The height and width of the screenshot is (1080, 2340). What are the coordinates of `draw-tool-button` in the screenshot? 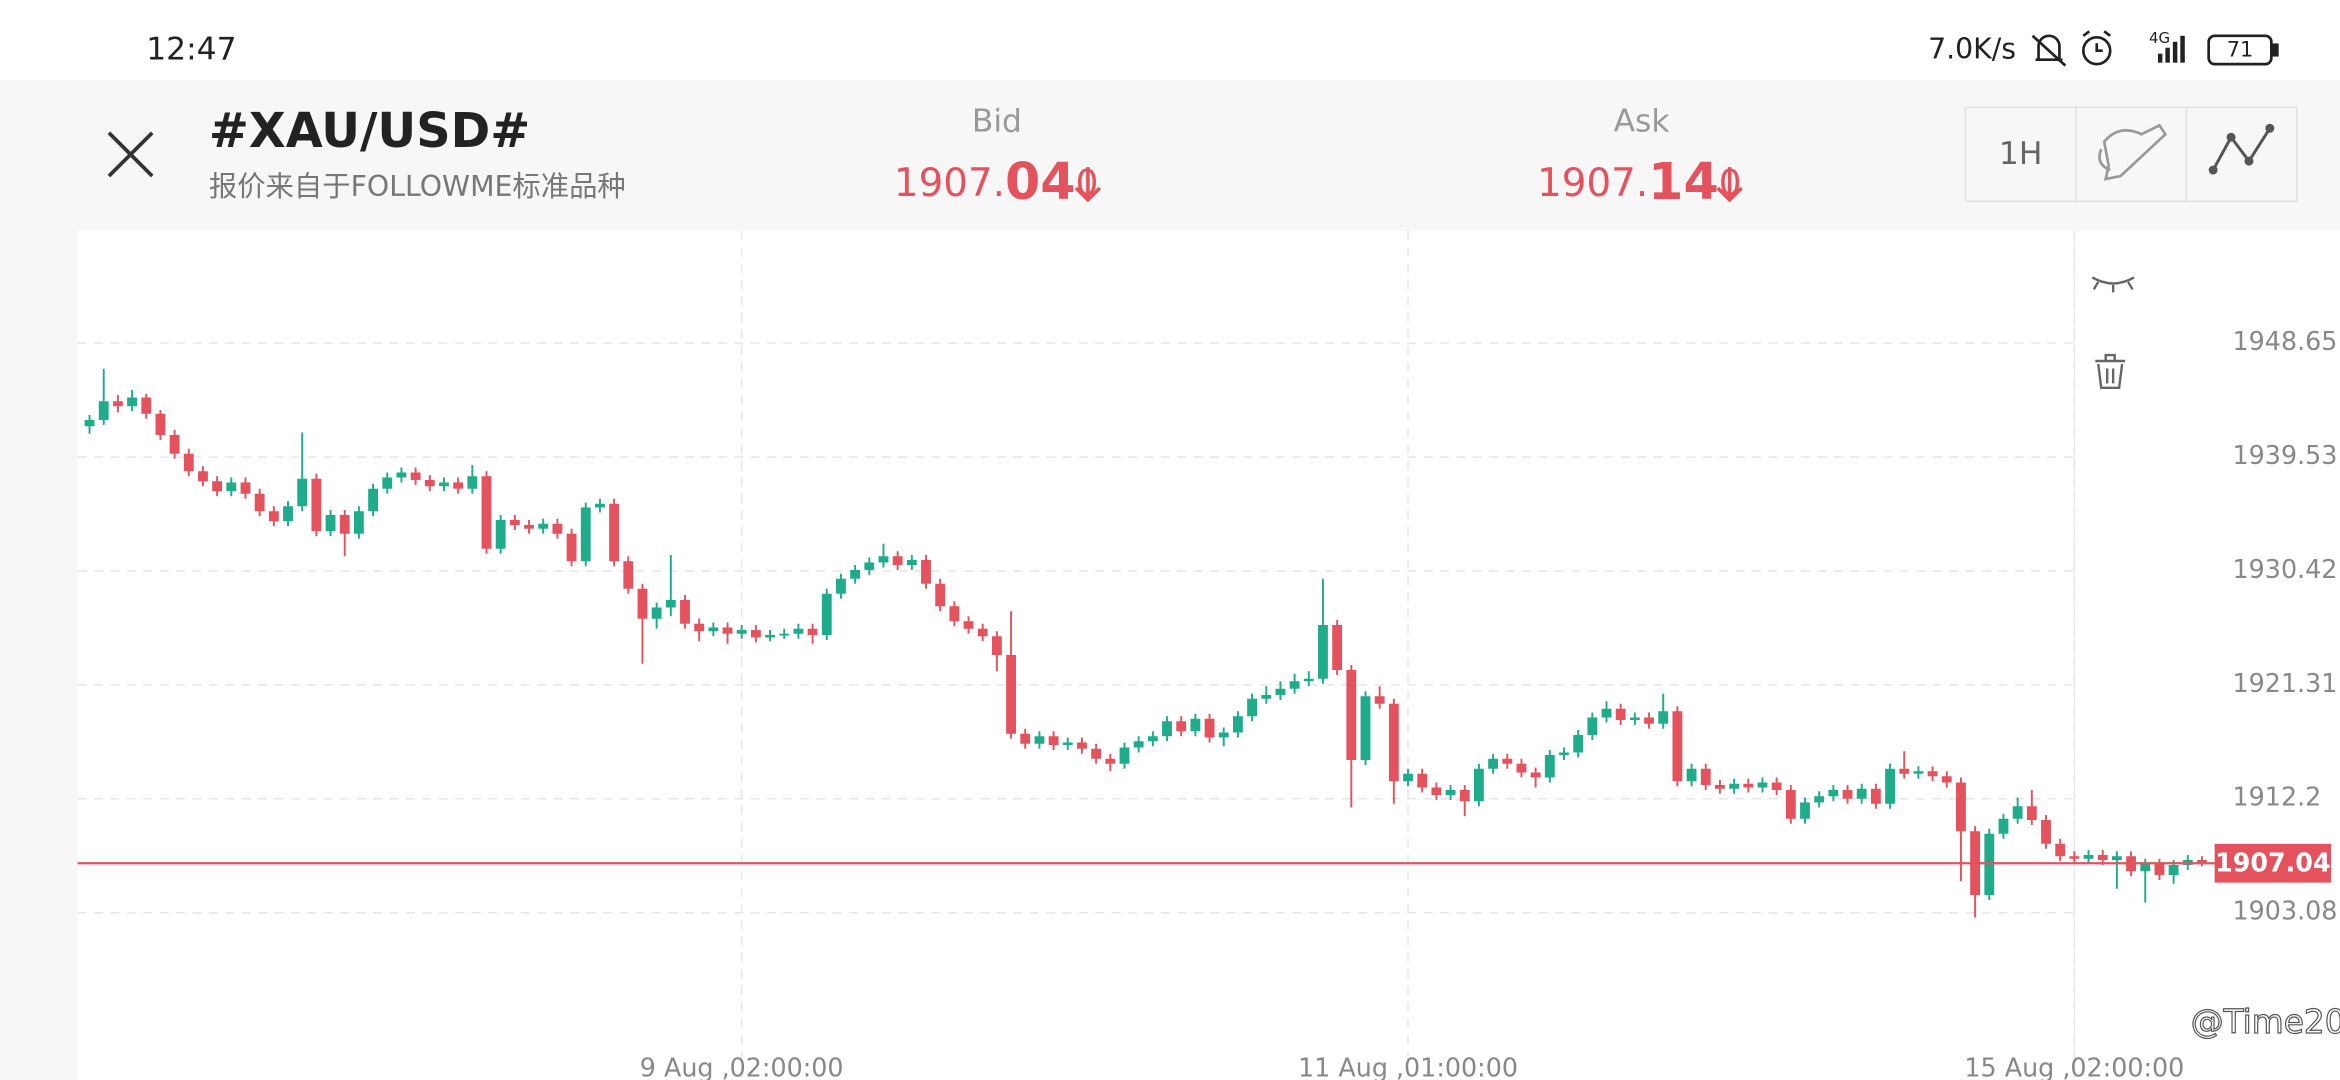 It's located at (2133, 152).